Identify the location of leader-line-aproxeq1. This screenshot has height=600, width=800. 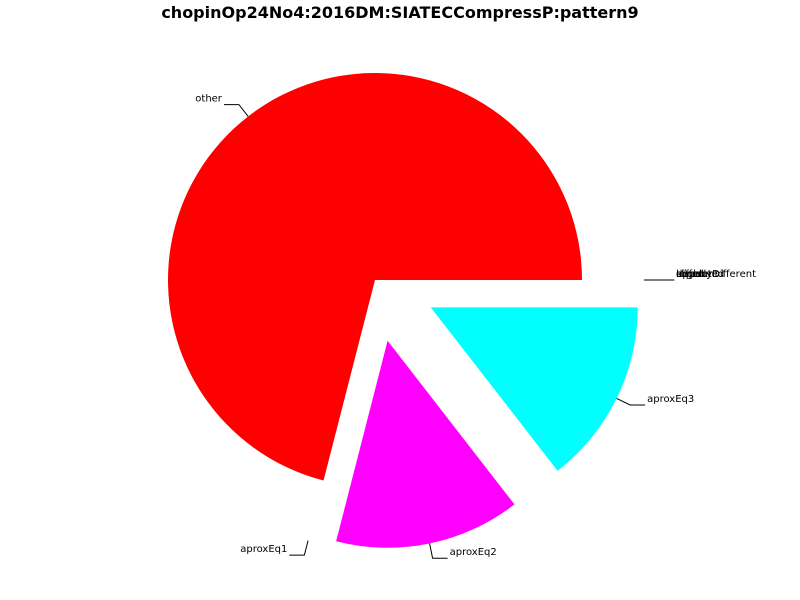
(299, 548).